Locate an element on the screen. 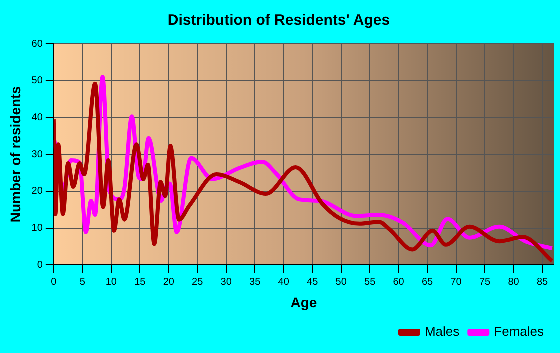 Image resolution: width=560 pixels, height=353 pixels. x-tick-label: 15 is located at coordinates (140, 282).